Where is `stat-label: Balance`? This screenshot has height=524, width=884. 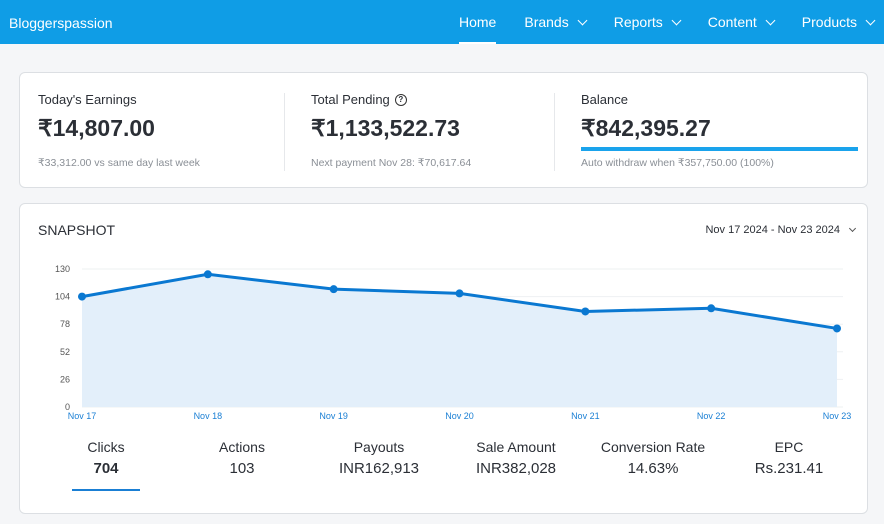
stat-label: Balance is located at coordinates (604, 99).